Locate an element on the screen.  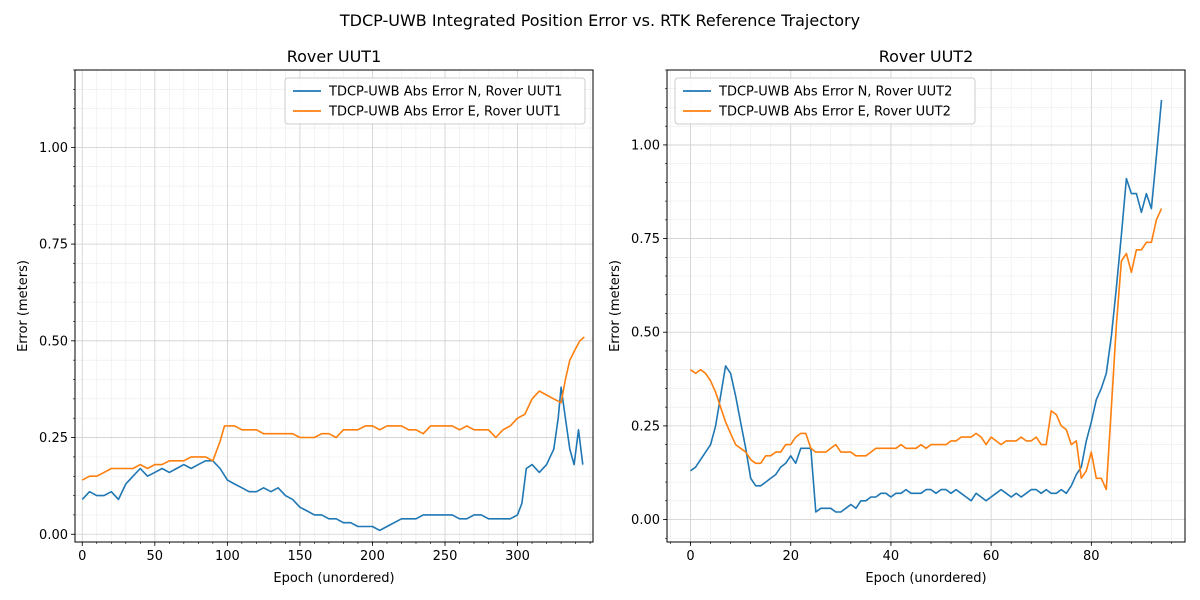
subplot-title: Rover UUT2 is located at coordinates (926, 56).